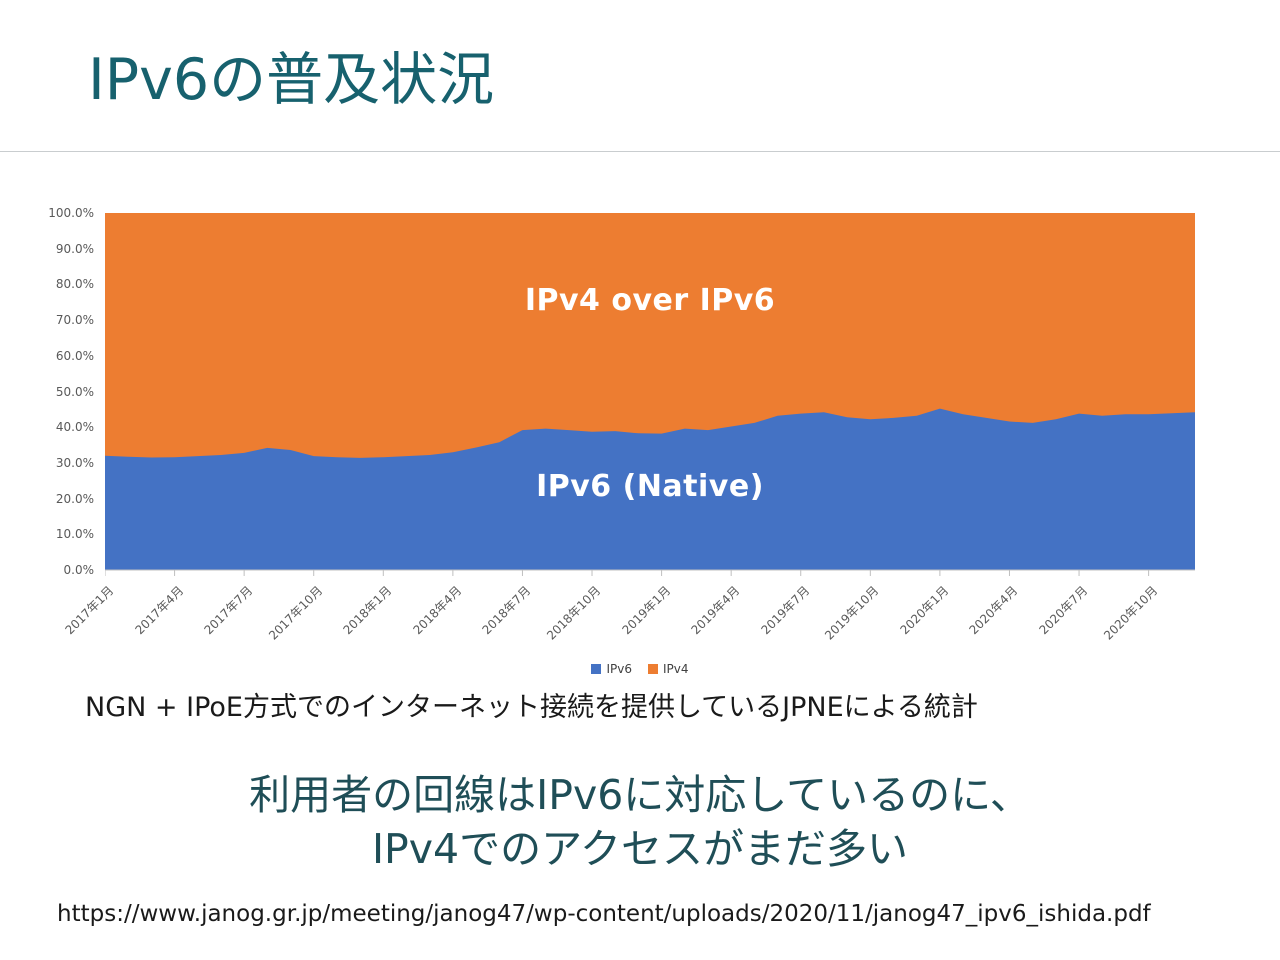 The width and height of the screenshot is (1280, 960). What do you see at coordinates (89, 610) in the screenshot?
I see `x-tick-label: 2017年1月` at bounding box center [89, 610].